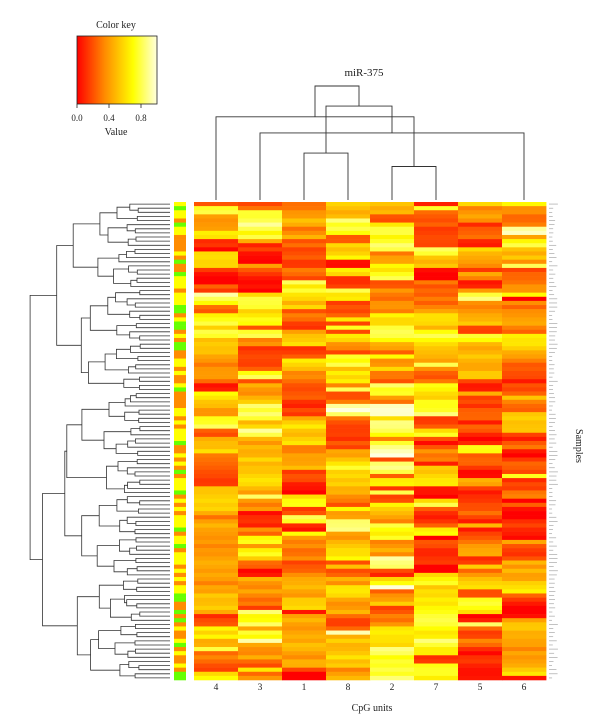 This screenshot has width=600, height=726. I want to click on column-dendrogram-branch, so click(414, 183).